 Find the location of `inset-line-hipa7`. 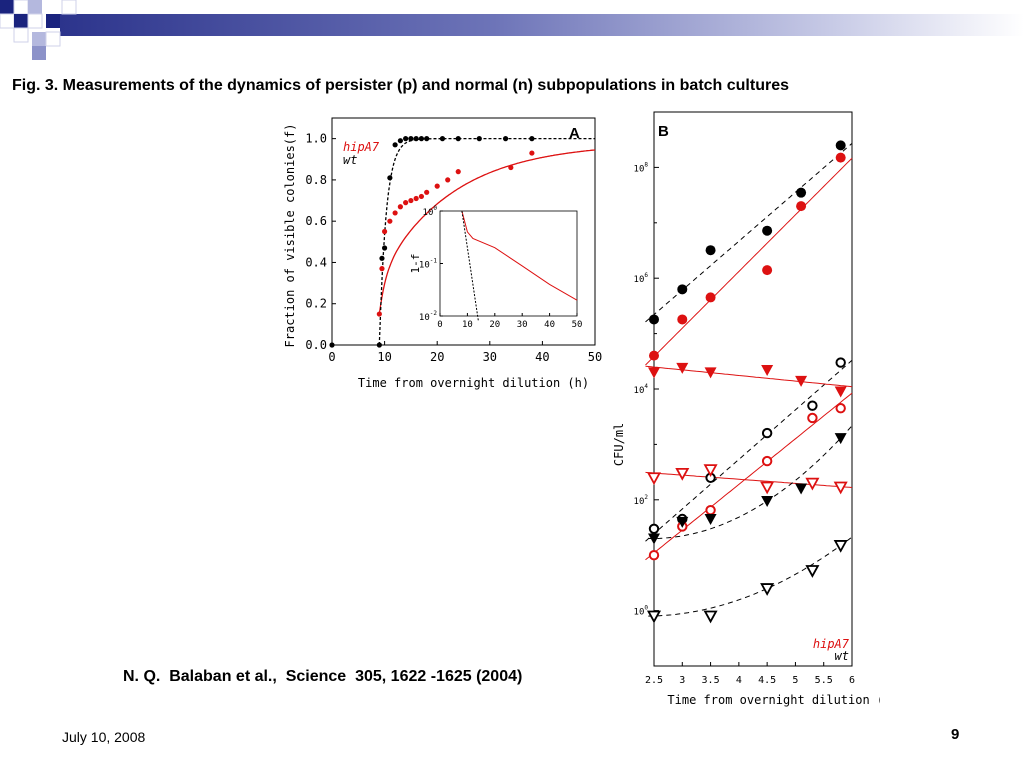

inset-line-hipa7 is located at coordinates (519, 255).